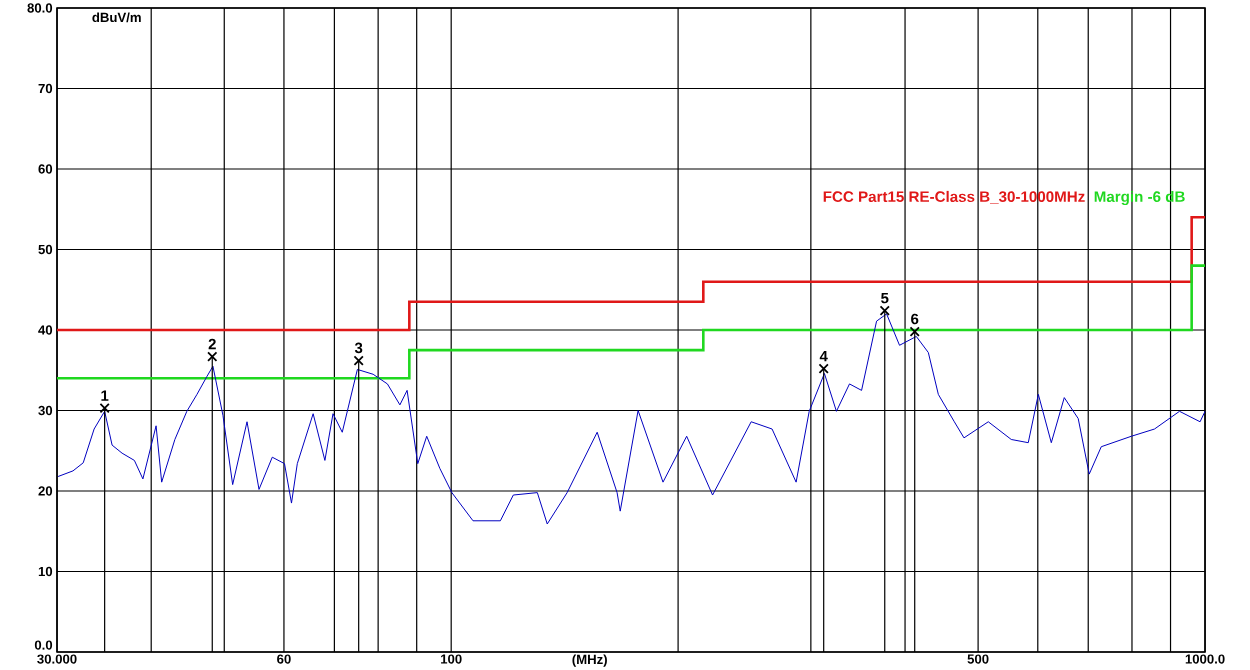 This screenshot has width=1250, height=670. I want to click on annotation: 6, so click(915, 319).